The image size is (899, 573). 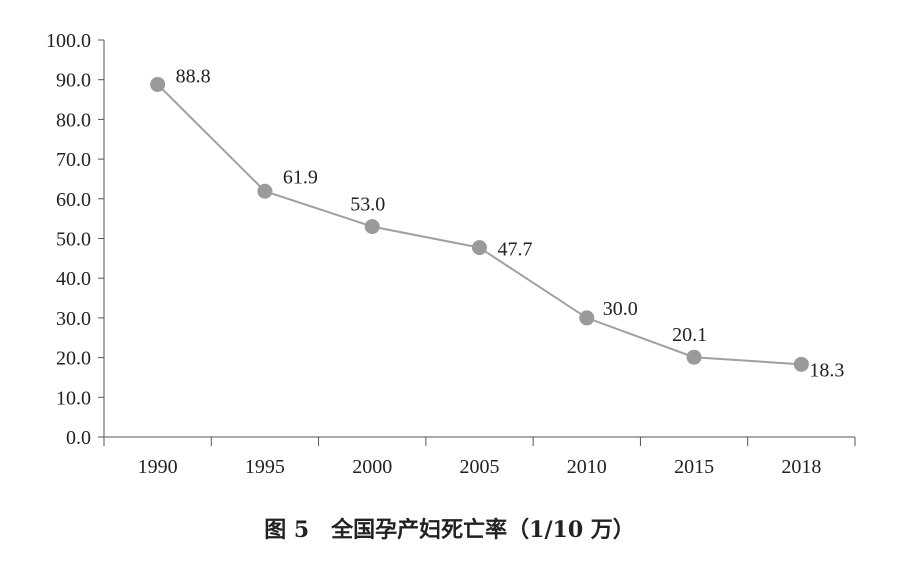 What do you see at coordinates (73, 359) in the screenshot?
I see `y-tick-label: 20.0` at bounding box center [73, 359].